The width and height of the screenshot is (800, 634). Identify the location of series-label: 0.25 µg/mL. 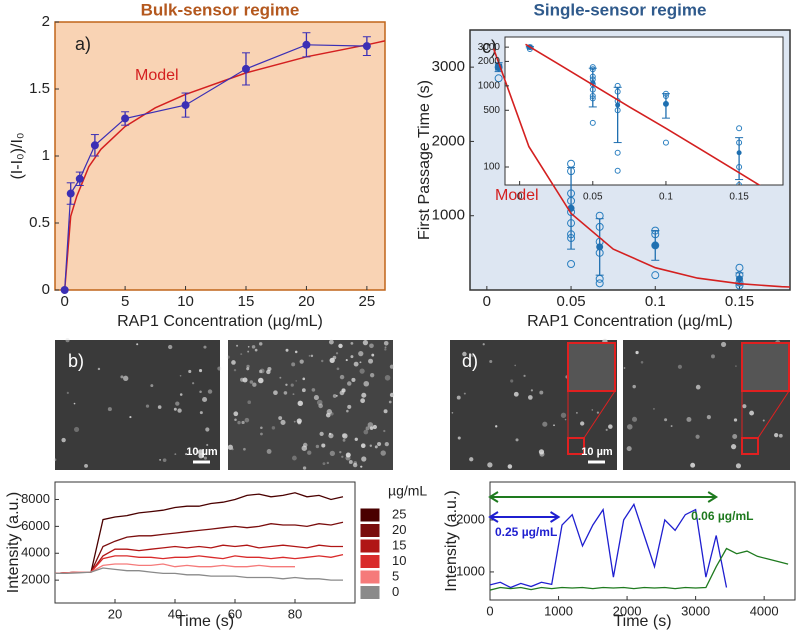
(526, 532).